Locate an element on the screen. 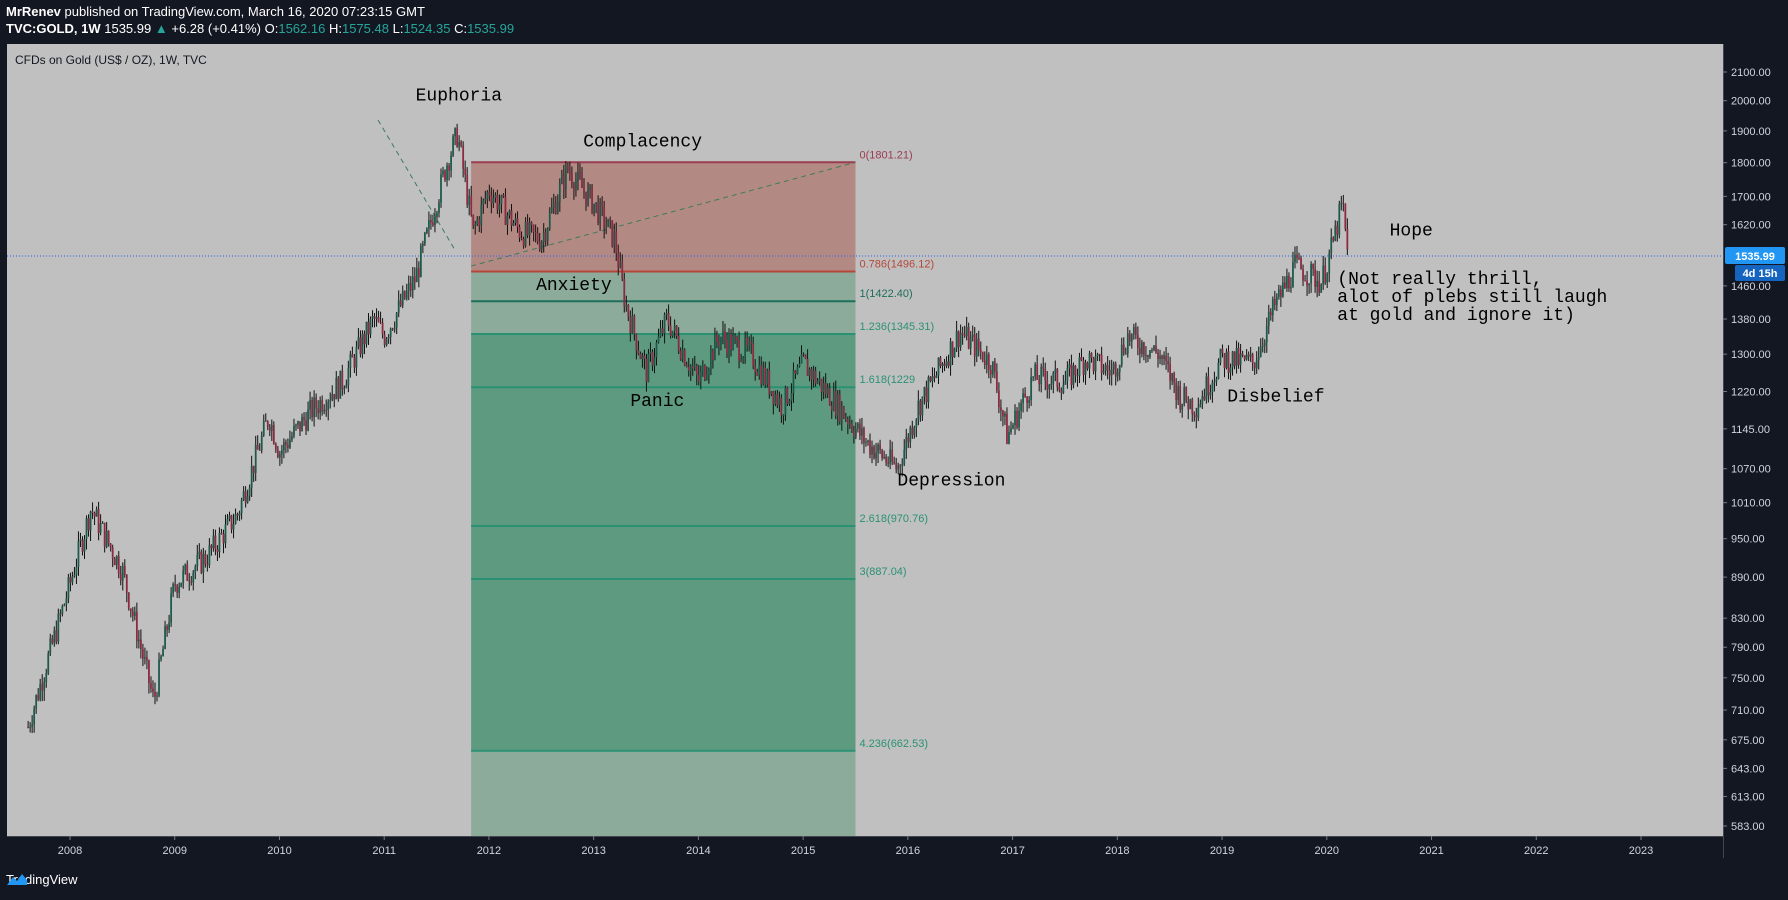  tradingview-footer: TradingView is located at coordinates (42, 879).